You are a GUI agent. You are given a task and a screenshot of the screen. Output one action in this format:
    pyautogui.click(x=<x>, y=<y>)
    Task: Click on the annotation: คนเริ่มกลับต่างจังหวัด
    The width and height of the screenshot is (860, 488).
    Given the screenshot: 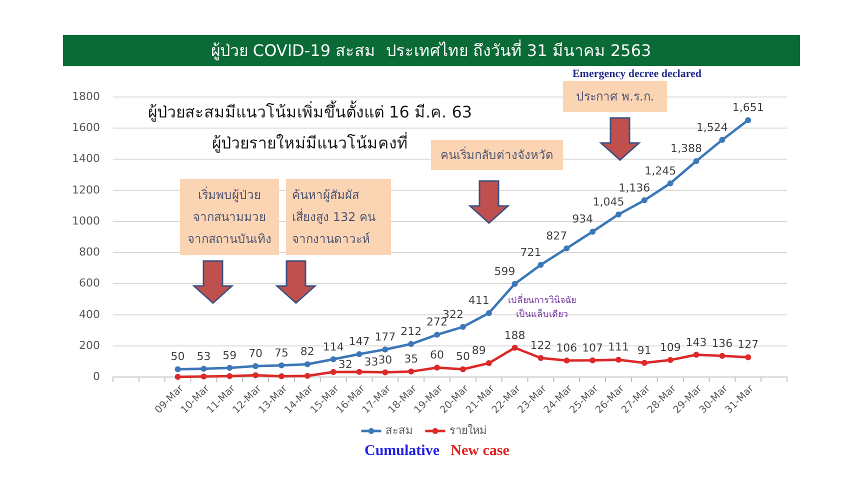 What is the action you would take?
    pyautogui.click(x=497, y=154)
    